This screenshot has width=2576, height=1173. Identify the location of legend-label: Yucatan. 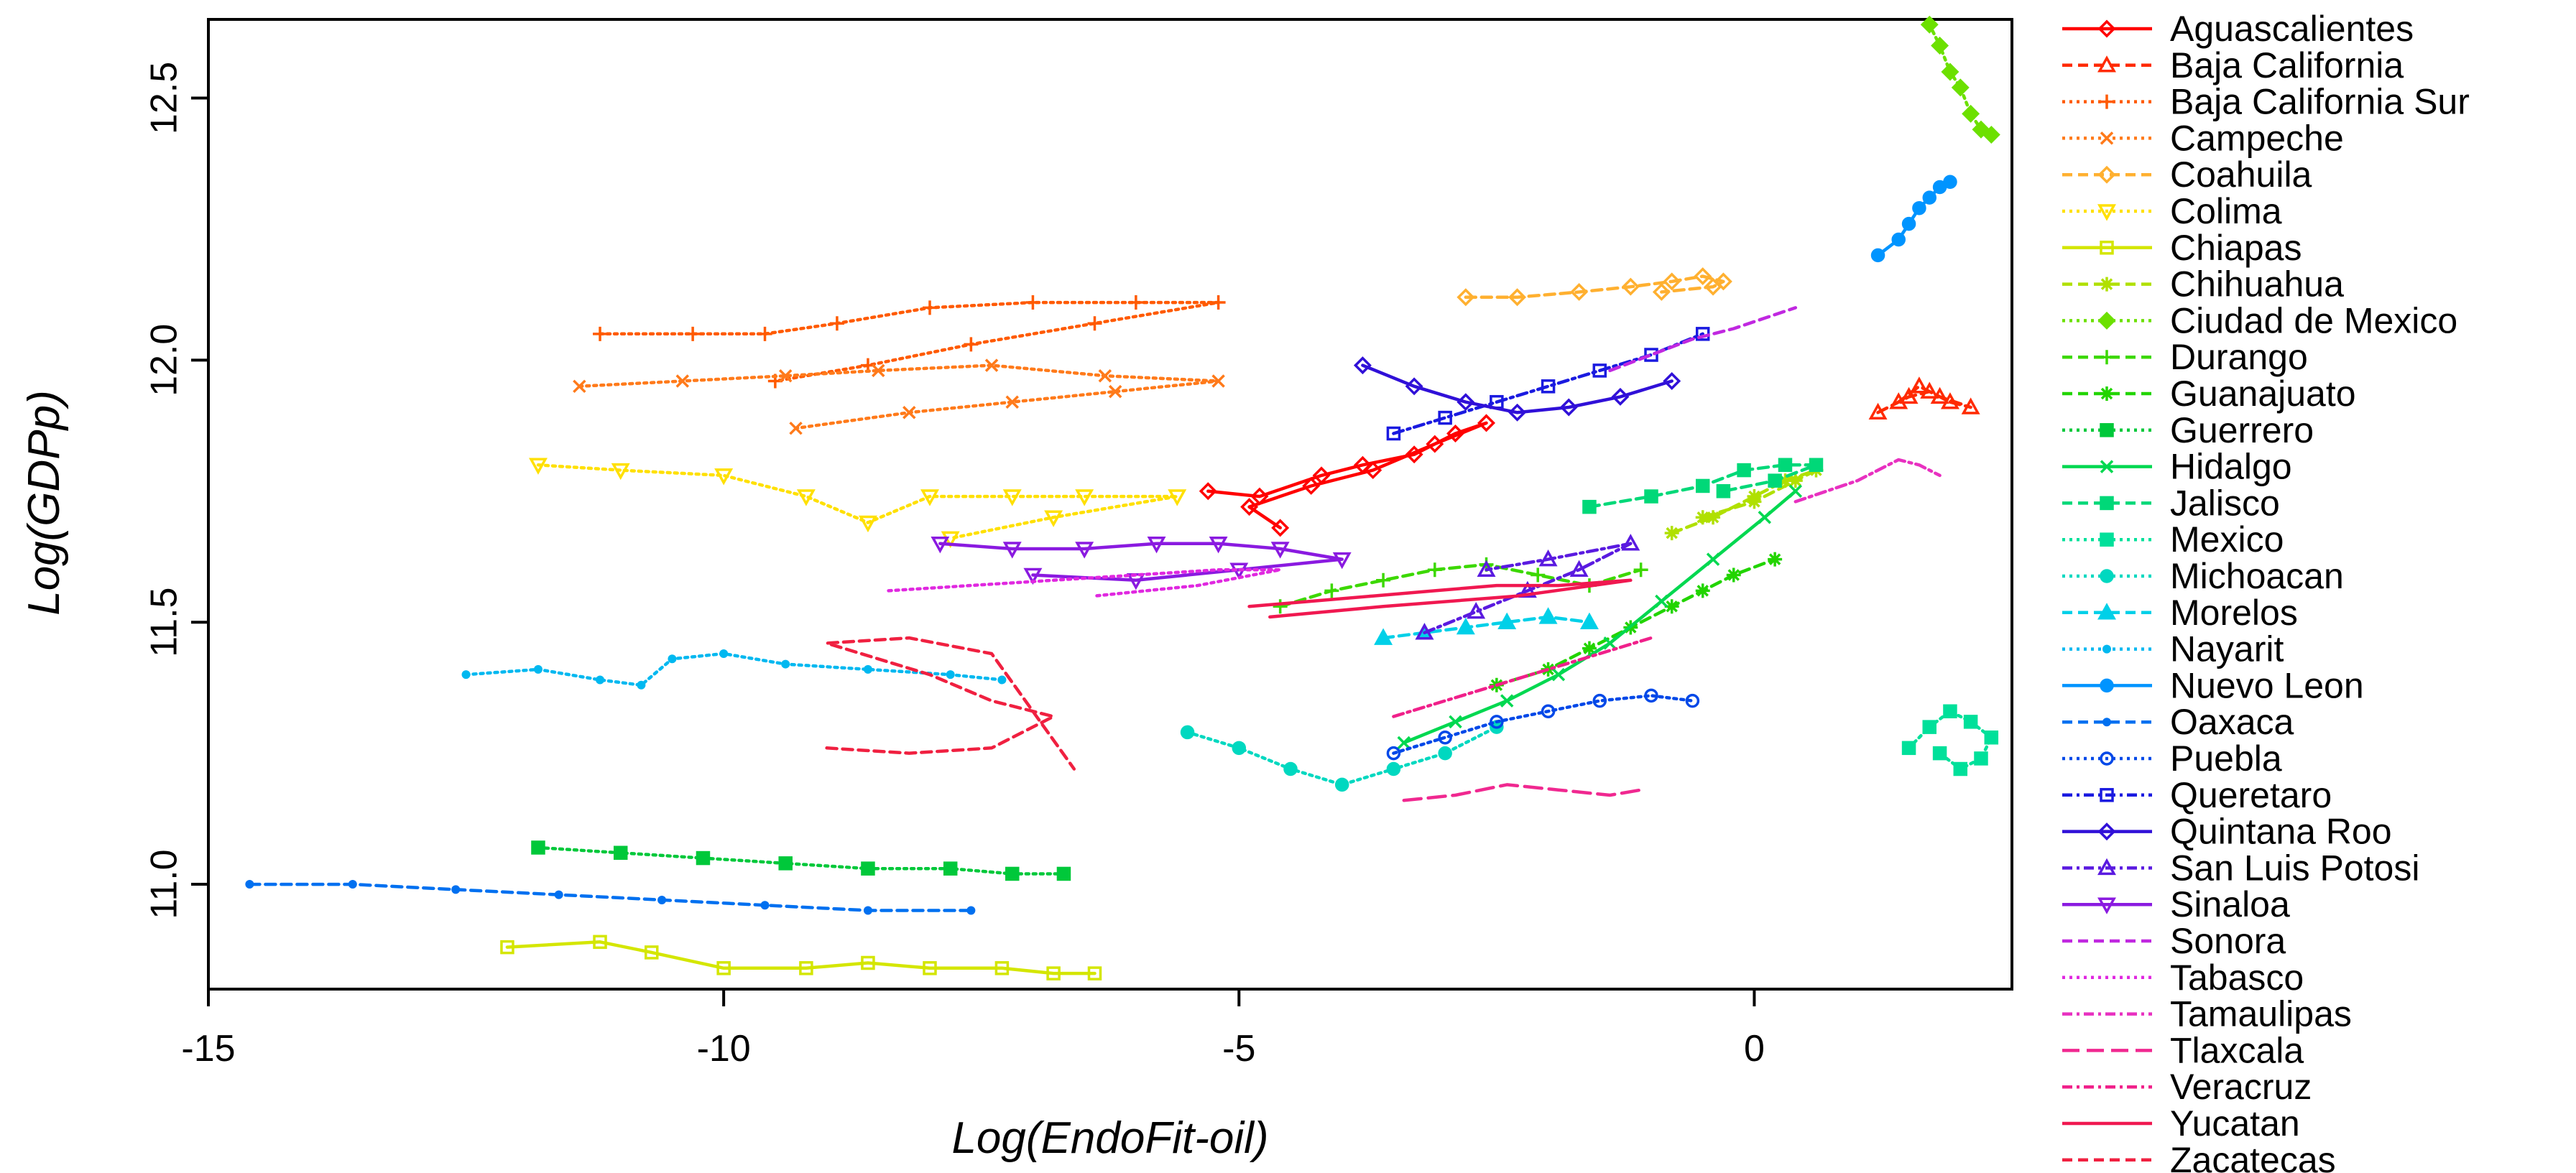
(2235, 1123).